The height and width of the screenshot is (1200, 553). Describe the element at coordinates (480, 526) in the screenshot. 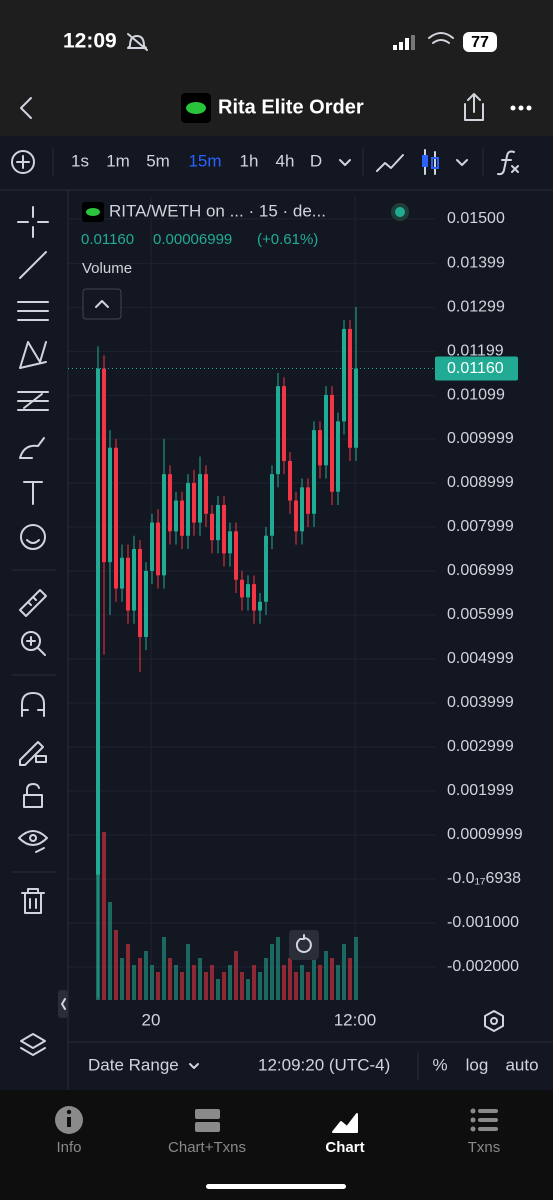

I see `y-tick-label: 0.007999` at that location.